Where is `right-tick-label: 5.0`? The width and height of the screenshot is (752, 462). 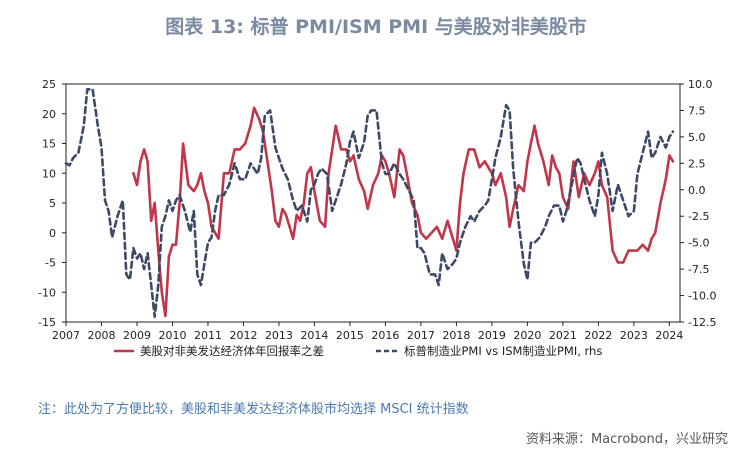
right-tick-label: 5.0 is located at coordinates (697, 137).